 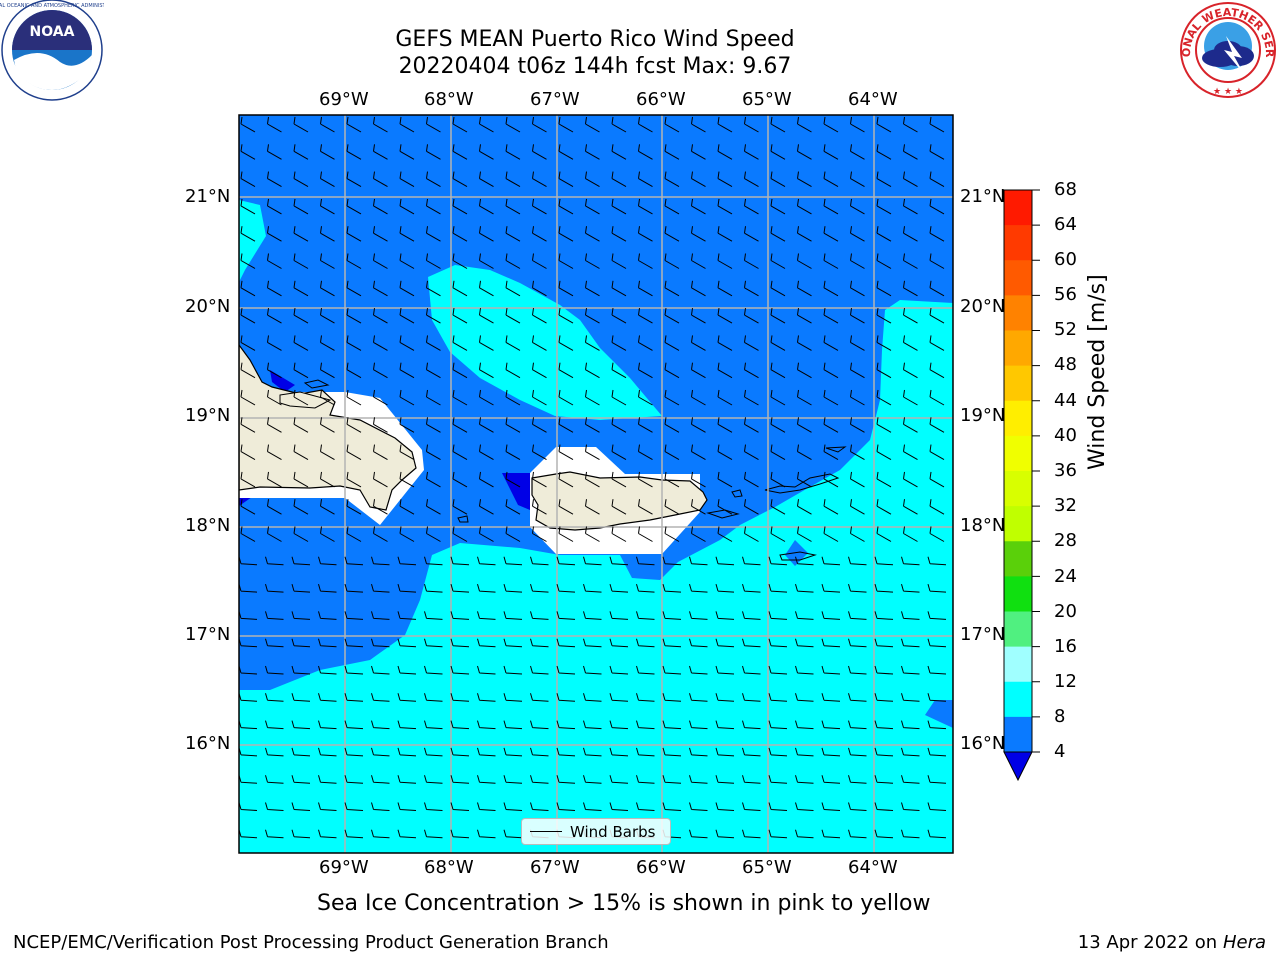 I want to click on lat-label-right: 18°N, so click(x=983, y=525).